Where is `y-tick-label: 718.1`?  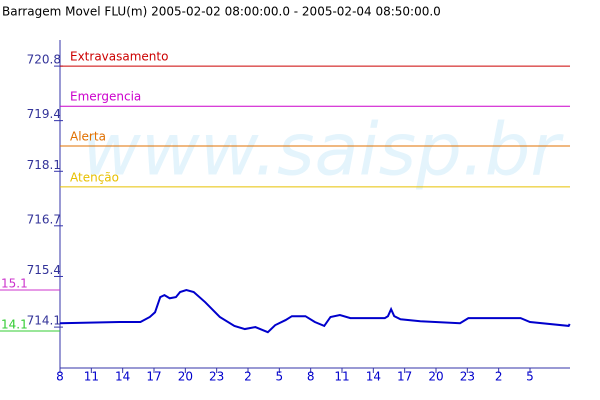 y-tick-label: 718.1 is located at coordinates (44, 165).